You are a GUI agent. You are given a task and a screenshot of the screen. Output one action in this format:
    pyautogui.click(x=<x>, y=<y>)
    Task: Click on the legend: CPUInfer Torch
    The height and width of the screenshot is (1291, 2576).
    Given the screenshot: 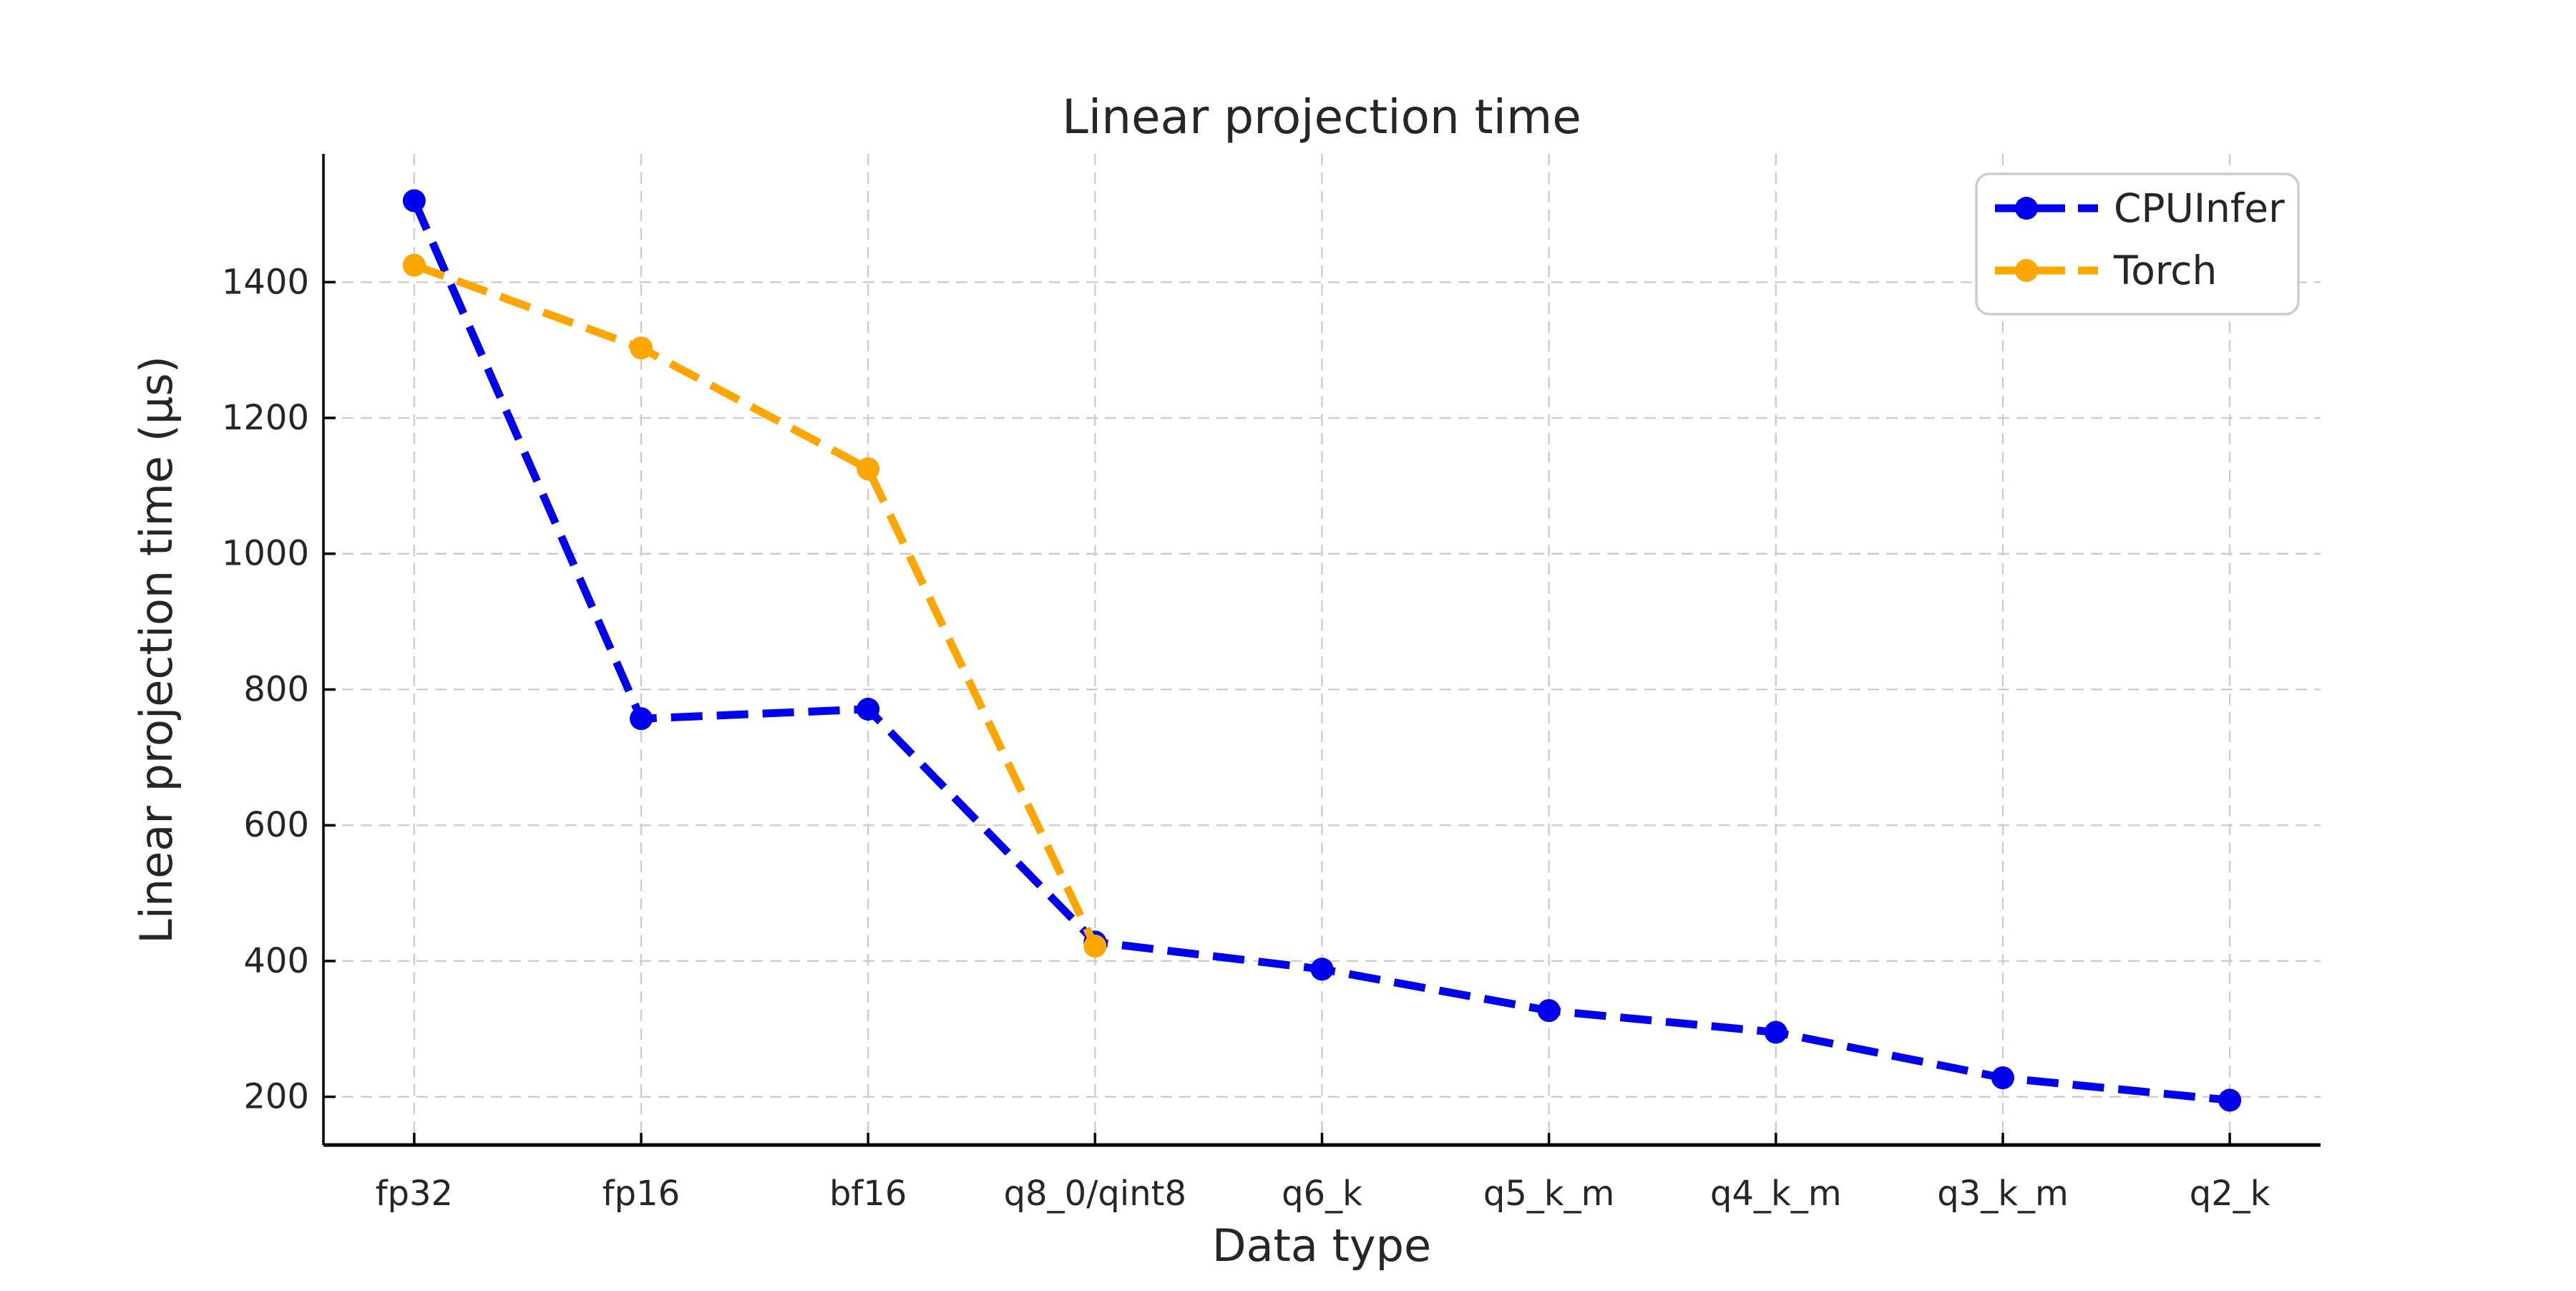 What is the action you would take?
    pyautogui.click(x=2137, y=244)
    